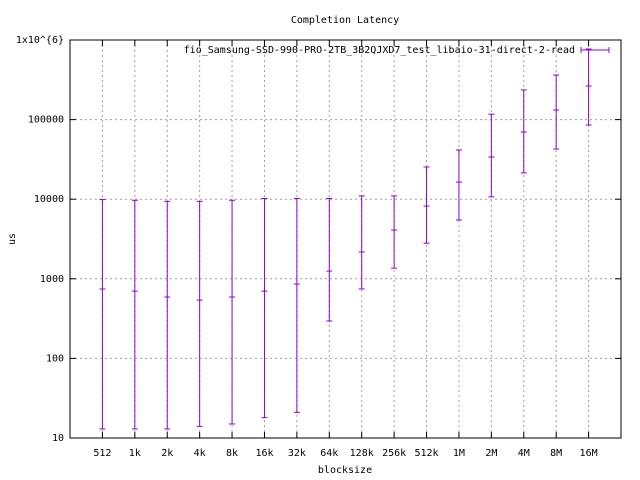 Image resolution: width=640 pixels, height=480 pixels. Describe the element at coordinates (362, 453) in the screenshot. I see `x-tick-label: 128k` at that location.